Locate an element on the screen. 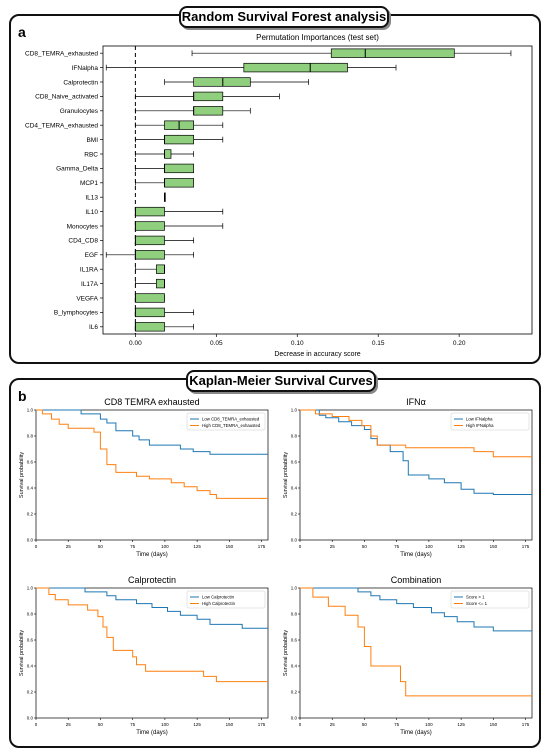 This screenshot has width=550, height=756. x-tick-label: 0.10 is located at coordinates (297, 343).